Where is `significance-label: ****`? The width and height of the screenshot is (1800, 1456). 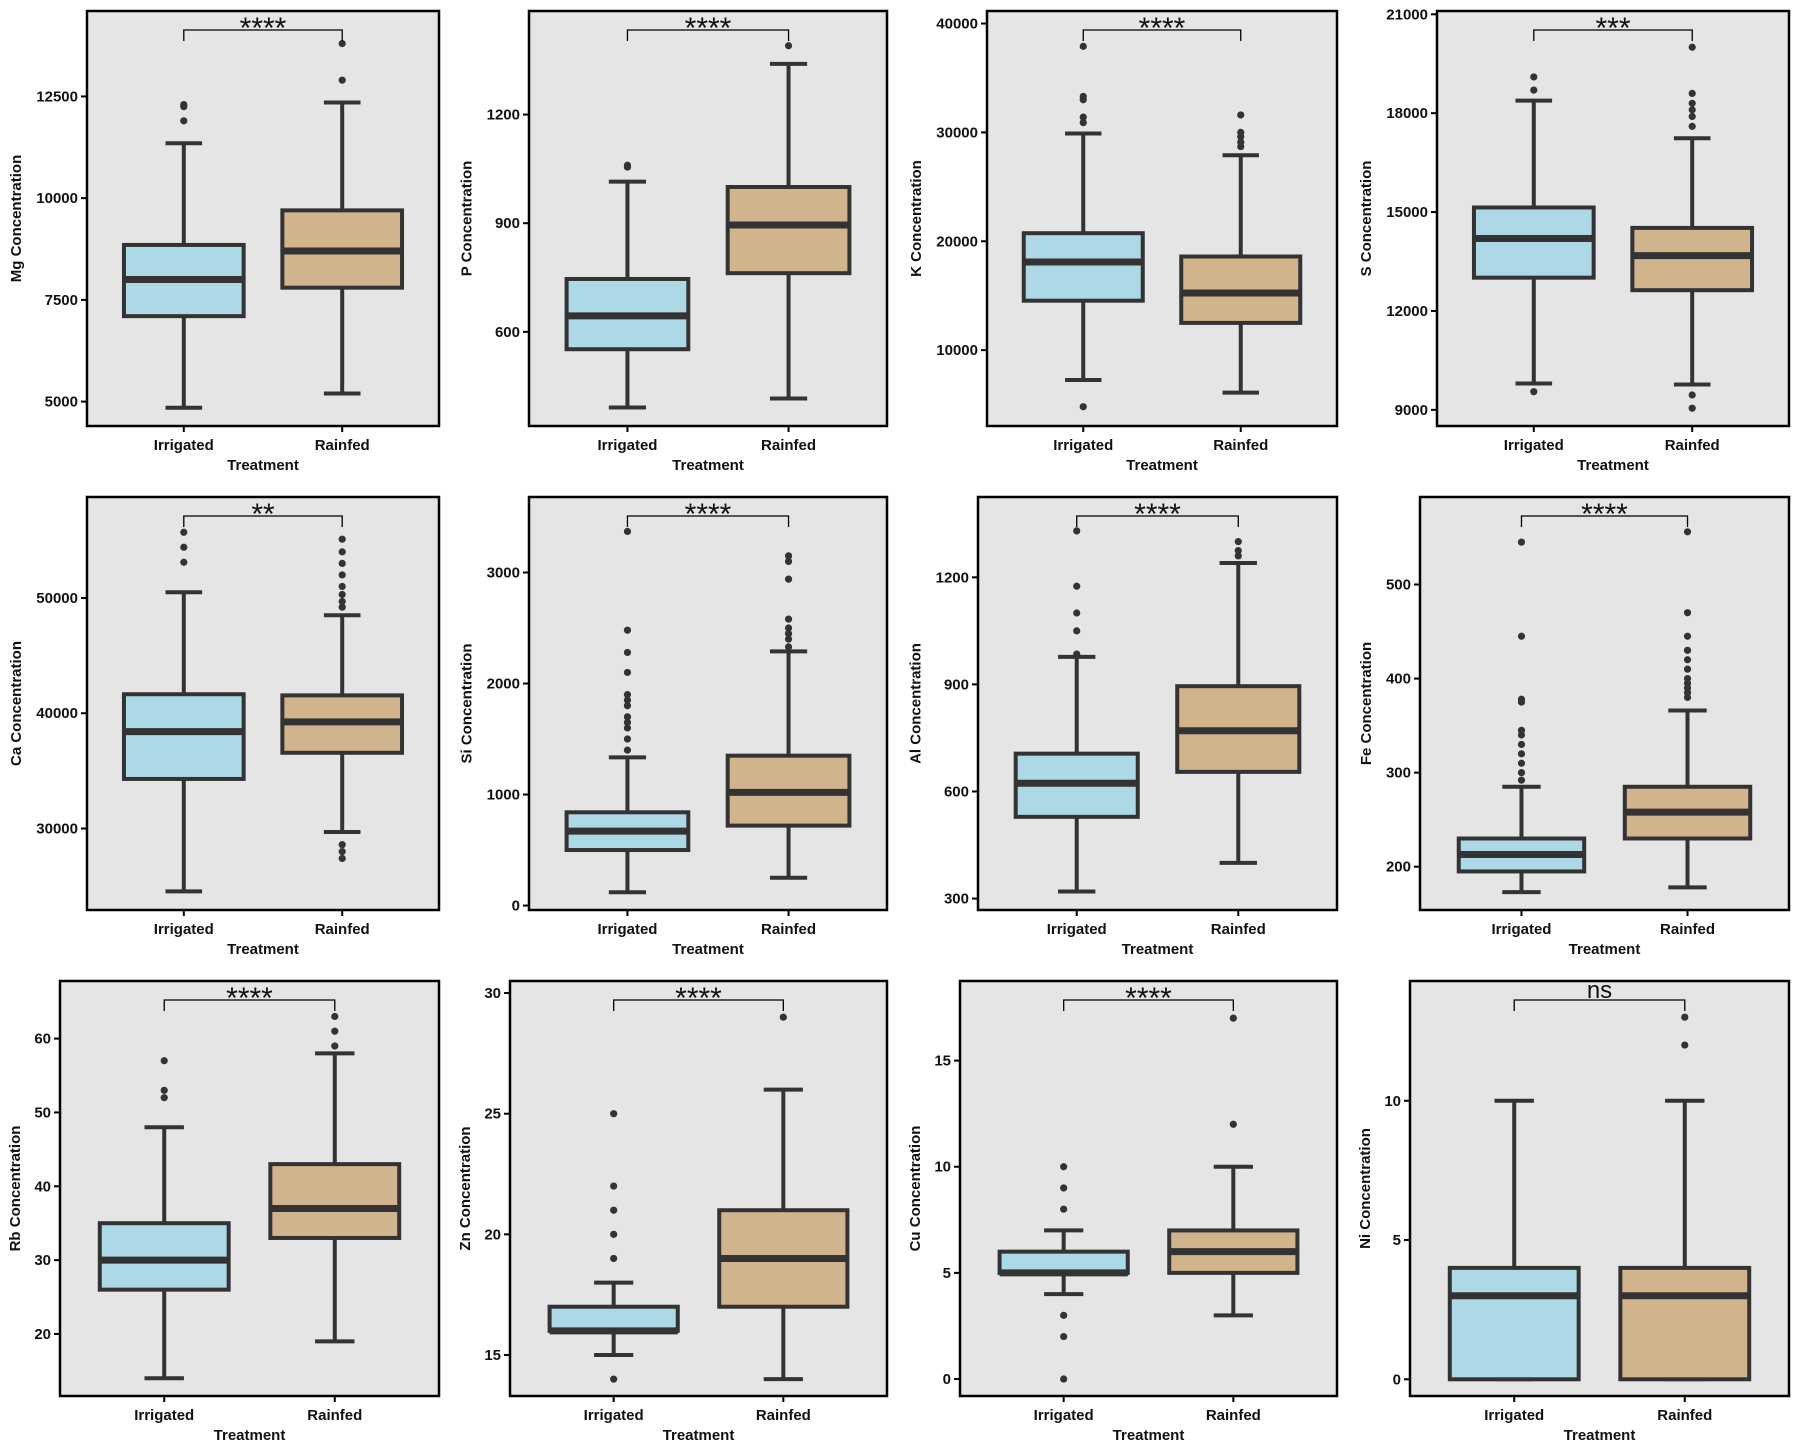
significance-label: **** is located at coordinates (698, 998).